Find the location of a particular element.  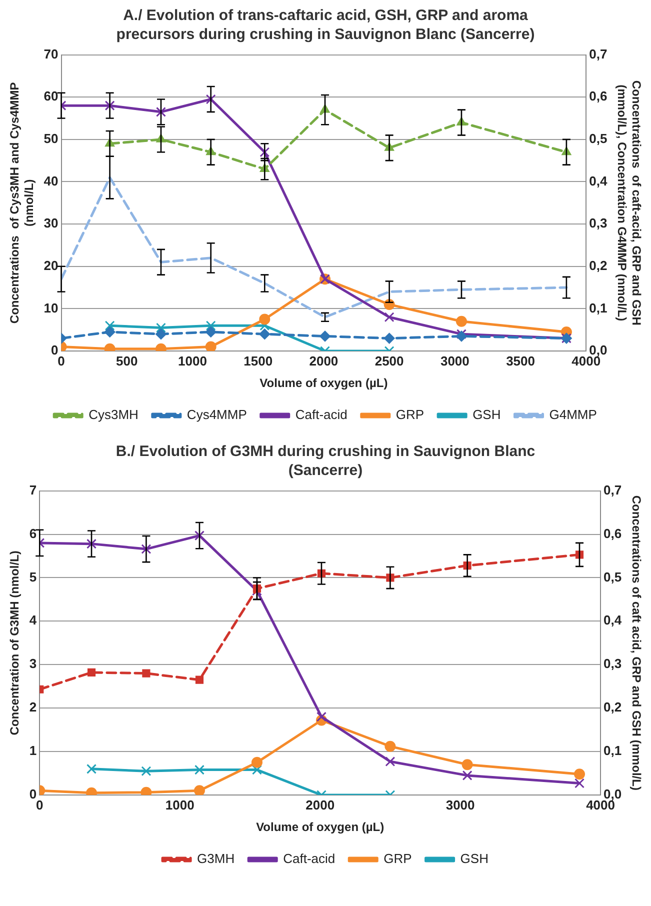

chart-title: B./ Evolution of G3MH during crushing in Sauvignon Blanc (Sancerre) is located at coordinates (325, 461).